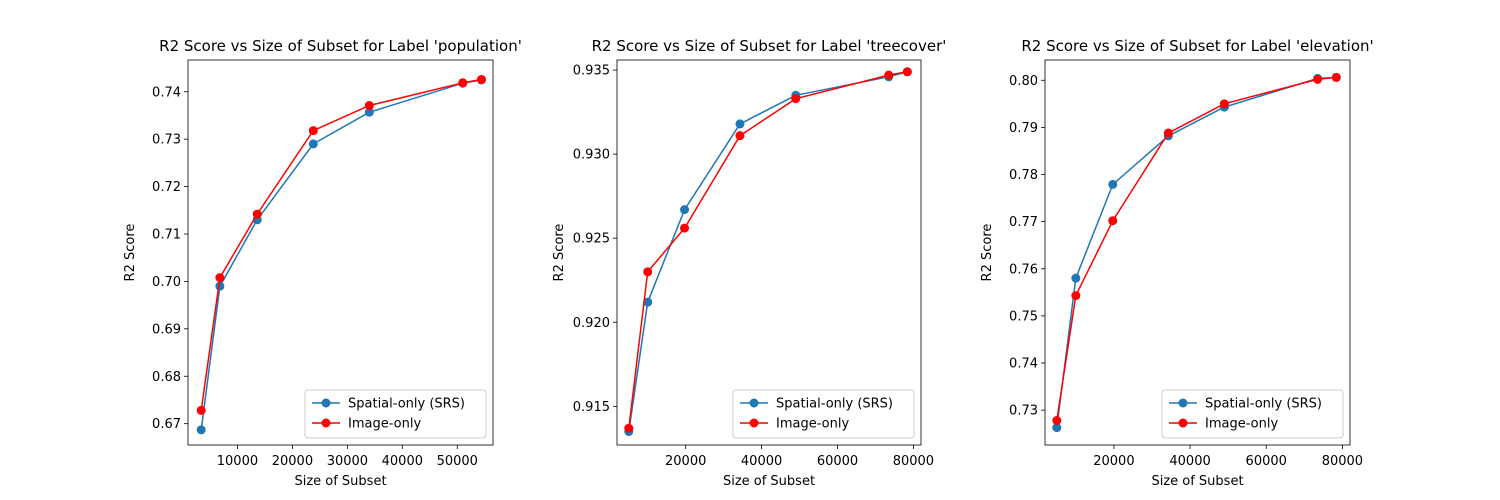 The image size is (1500, 500). What do you see at coordinates (166, 282) in the screenshot?
I see `y-tick-label: 0.70` at bounding box center [166, 282].